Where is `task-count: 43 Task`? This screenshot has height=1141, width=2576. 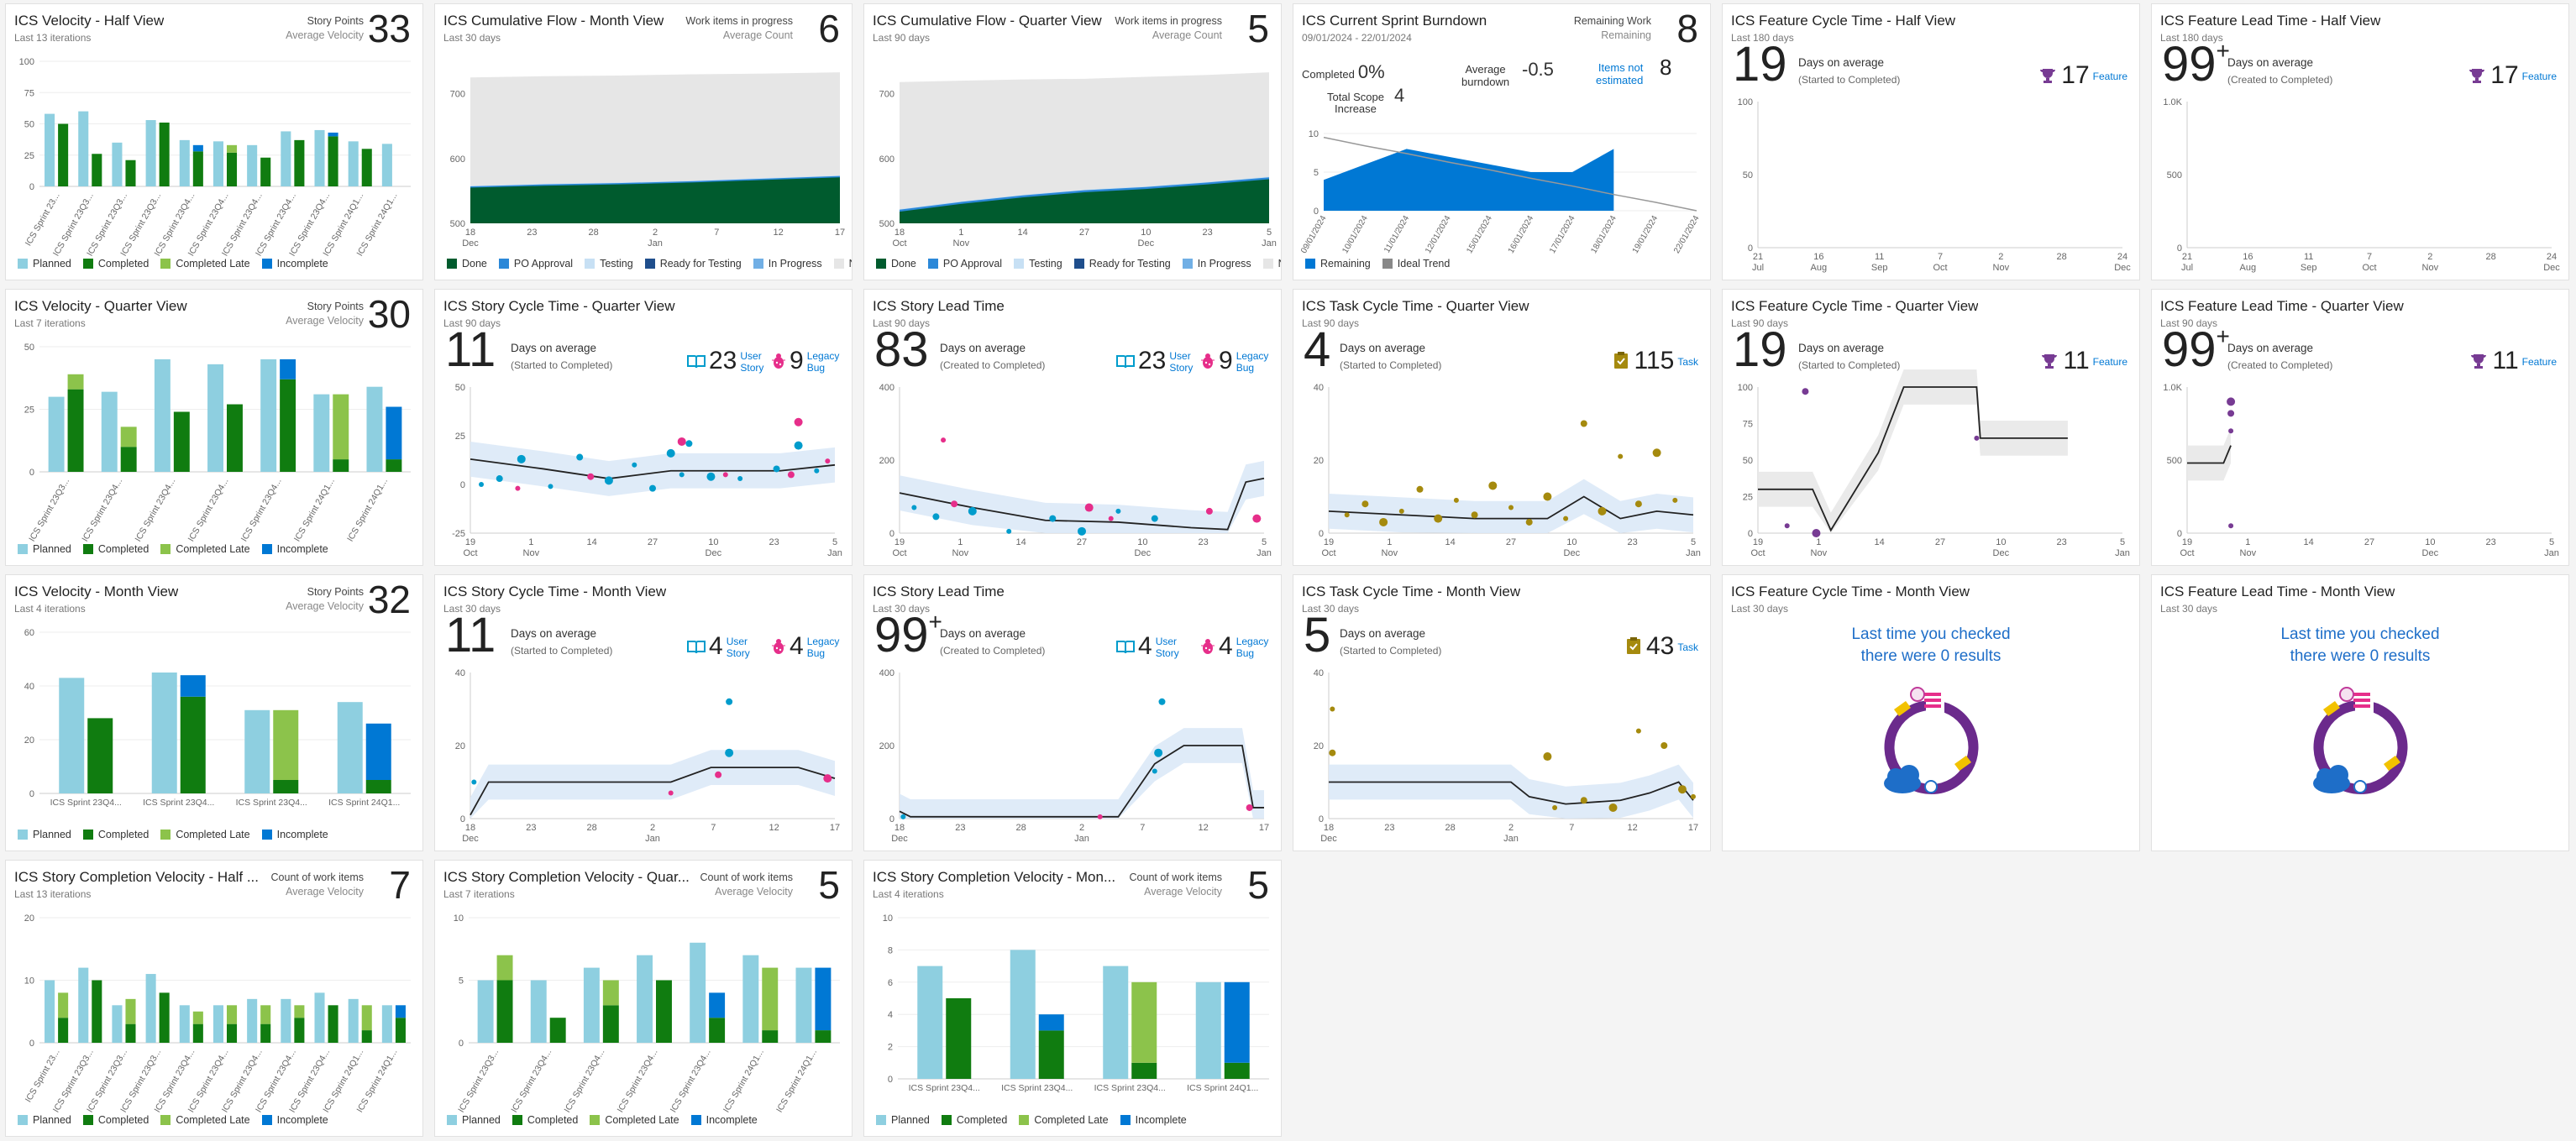
task-count: 43 Task is located at coordinates (1662, 647).